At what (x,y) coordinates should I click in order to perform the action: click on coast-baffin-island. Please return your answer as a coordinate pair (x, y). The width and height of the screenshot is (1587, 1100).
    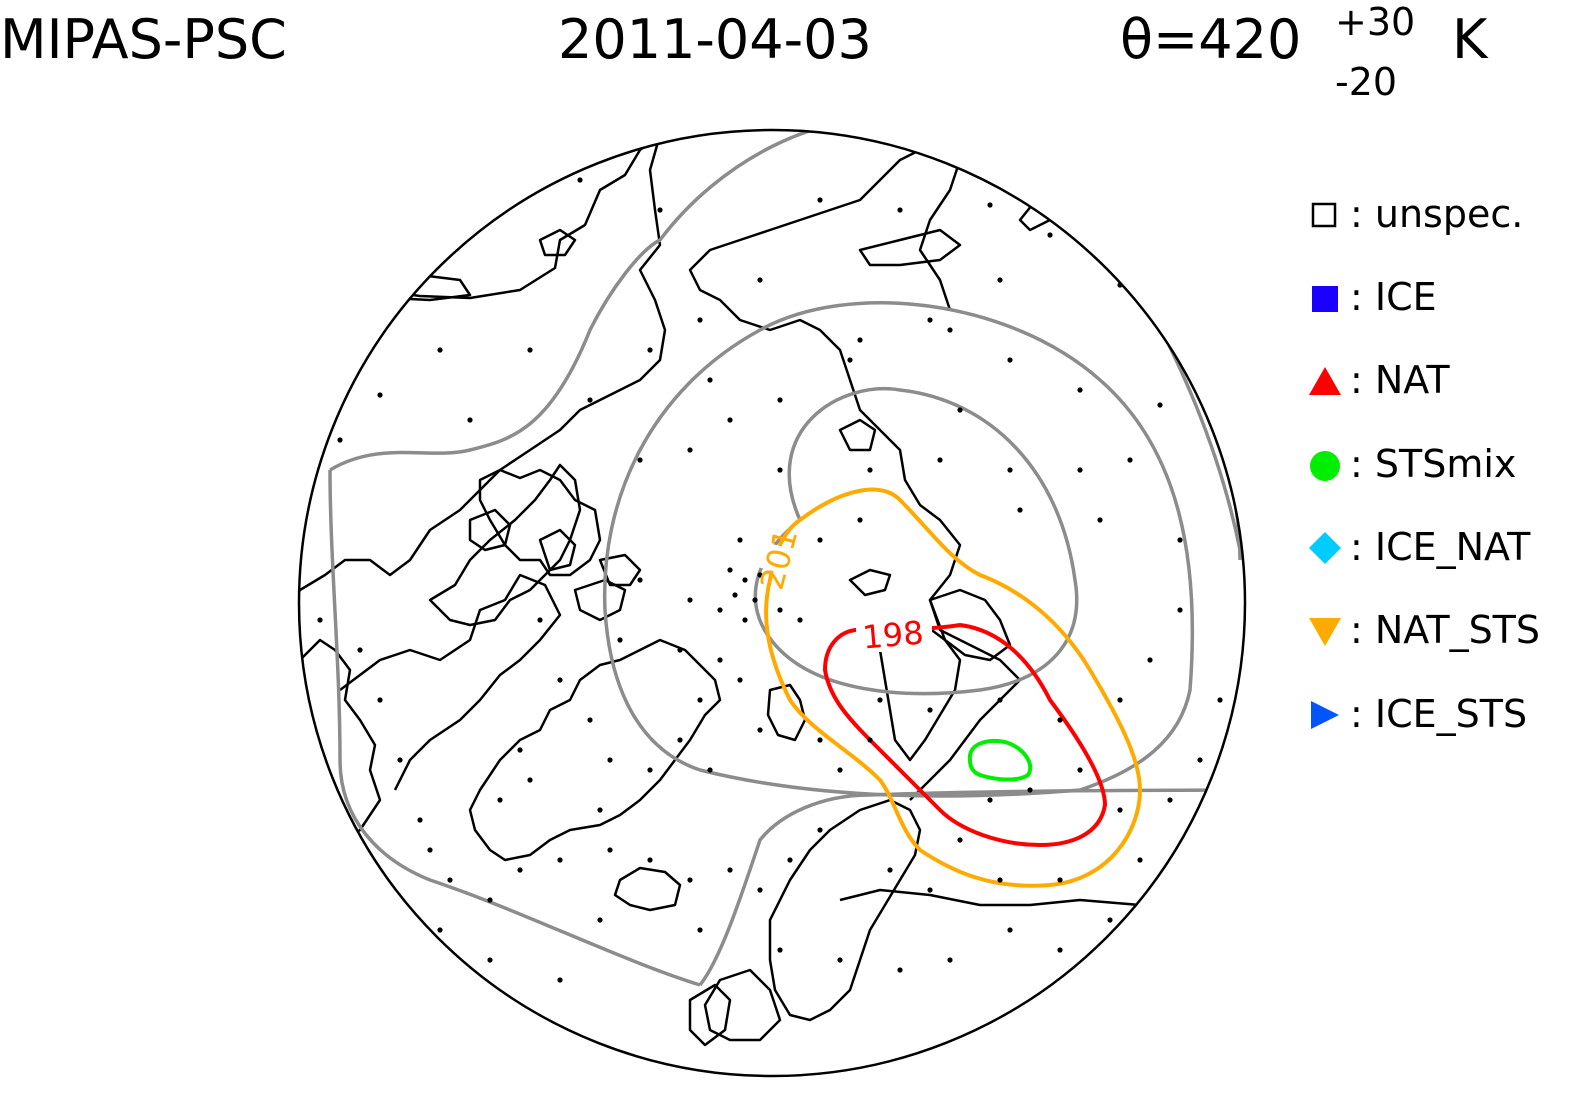
    Looking at the image, I should click on (505, 545).